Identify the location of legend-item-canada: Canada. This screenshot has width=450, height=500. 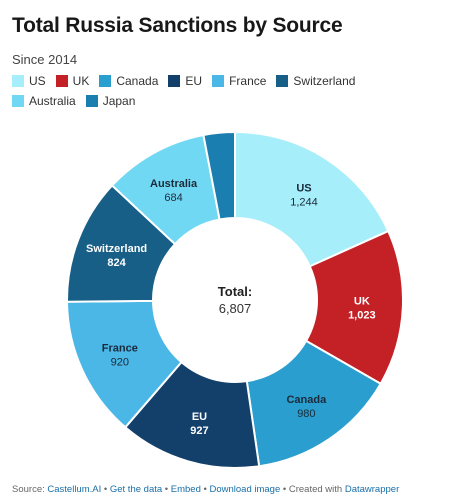
(128, 81).